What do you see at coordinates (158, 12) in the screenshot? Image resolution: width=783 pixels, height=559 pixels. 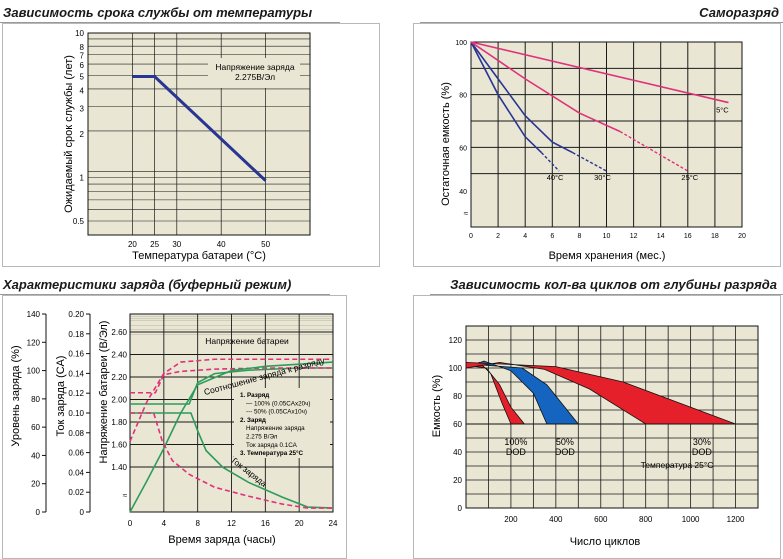 I see `title-lifetime: Зависимость срока службы от температуры` at bounding box center [158, 12].